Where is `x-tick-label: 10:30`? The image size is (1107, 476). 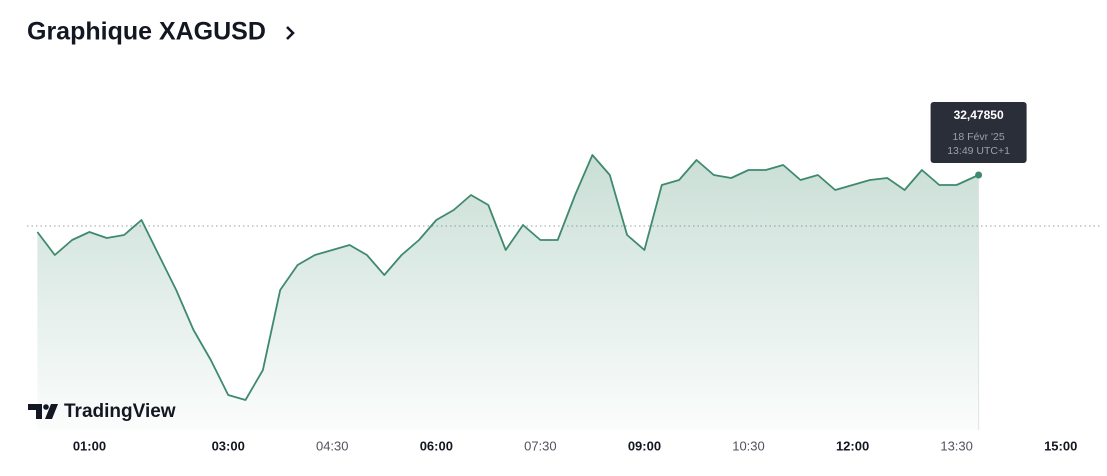
x-tick-label: 10:30 is located at coordinates (748, 445).